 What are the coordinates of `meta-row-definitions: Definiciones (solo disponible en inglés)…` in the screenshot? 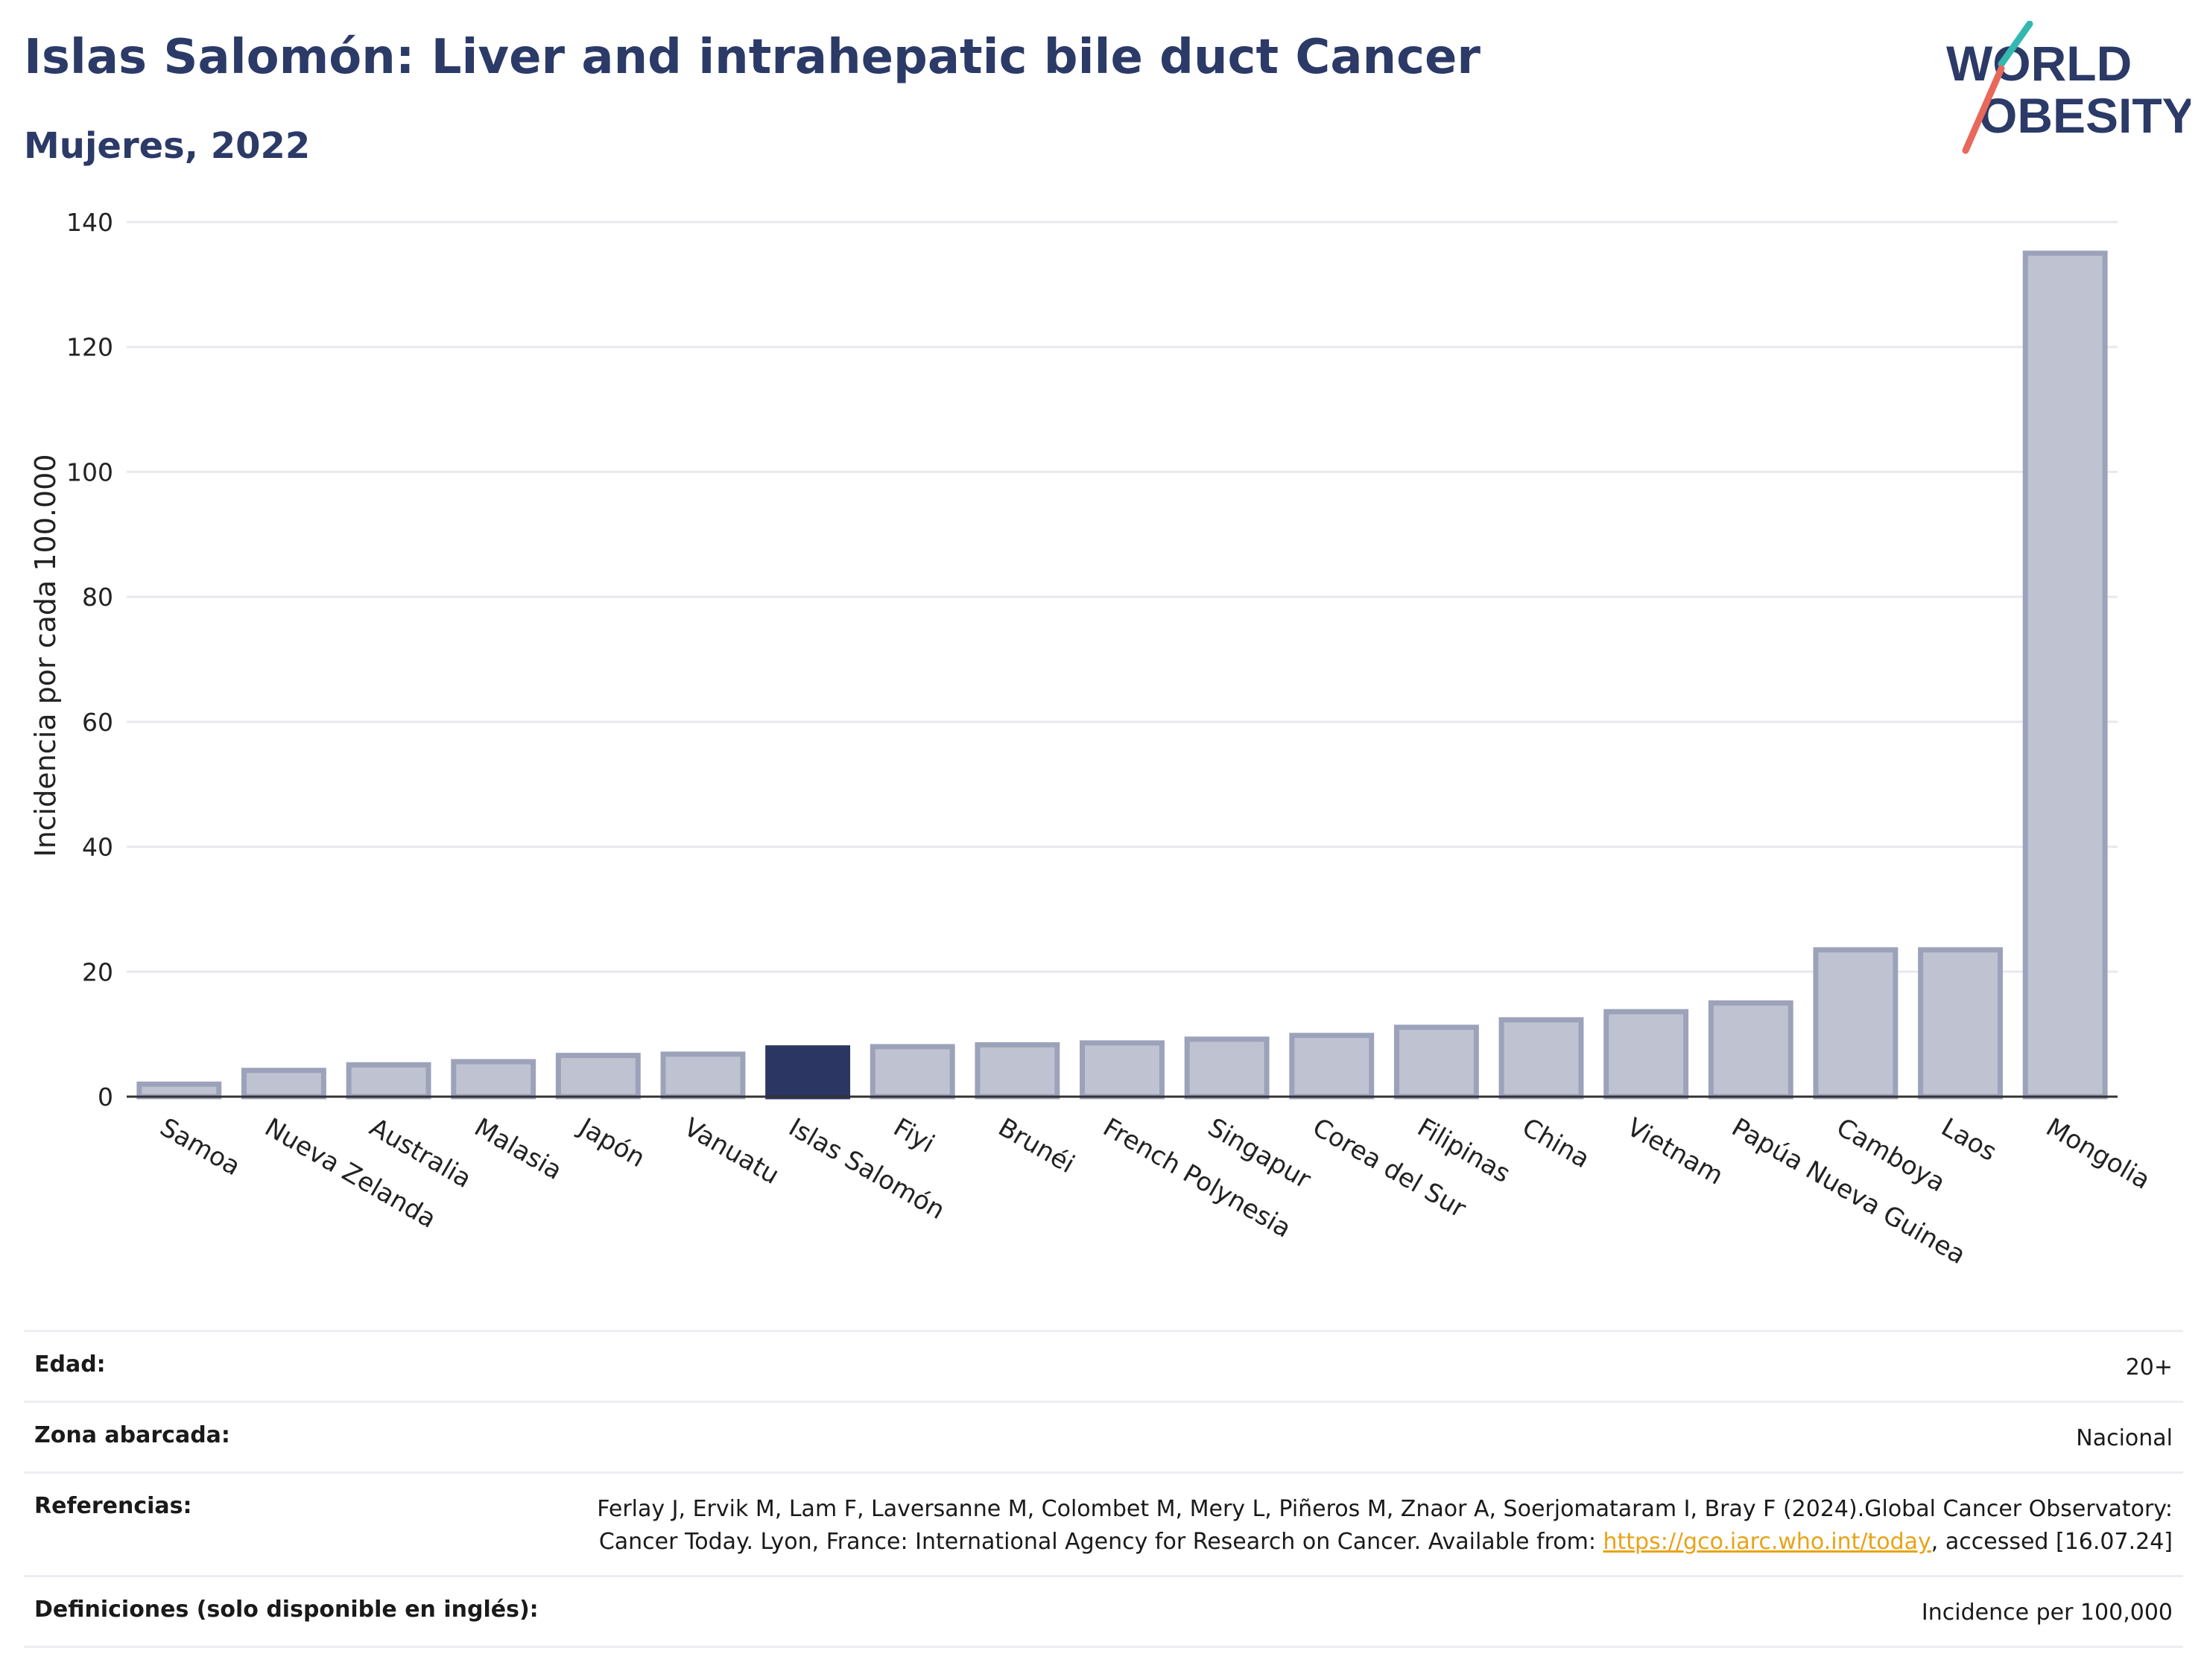 It's located at (1103, 1611).